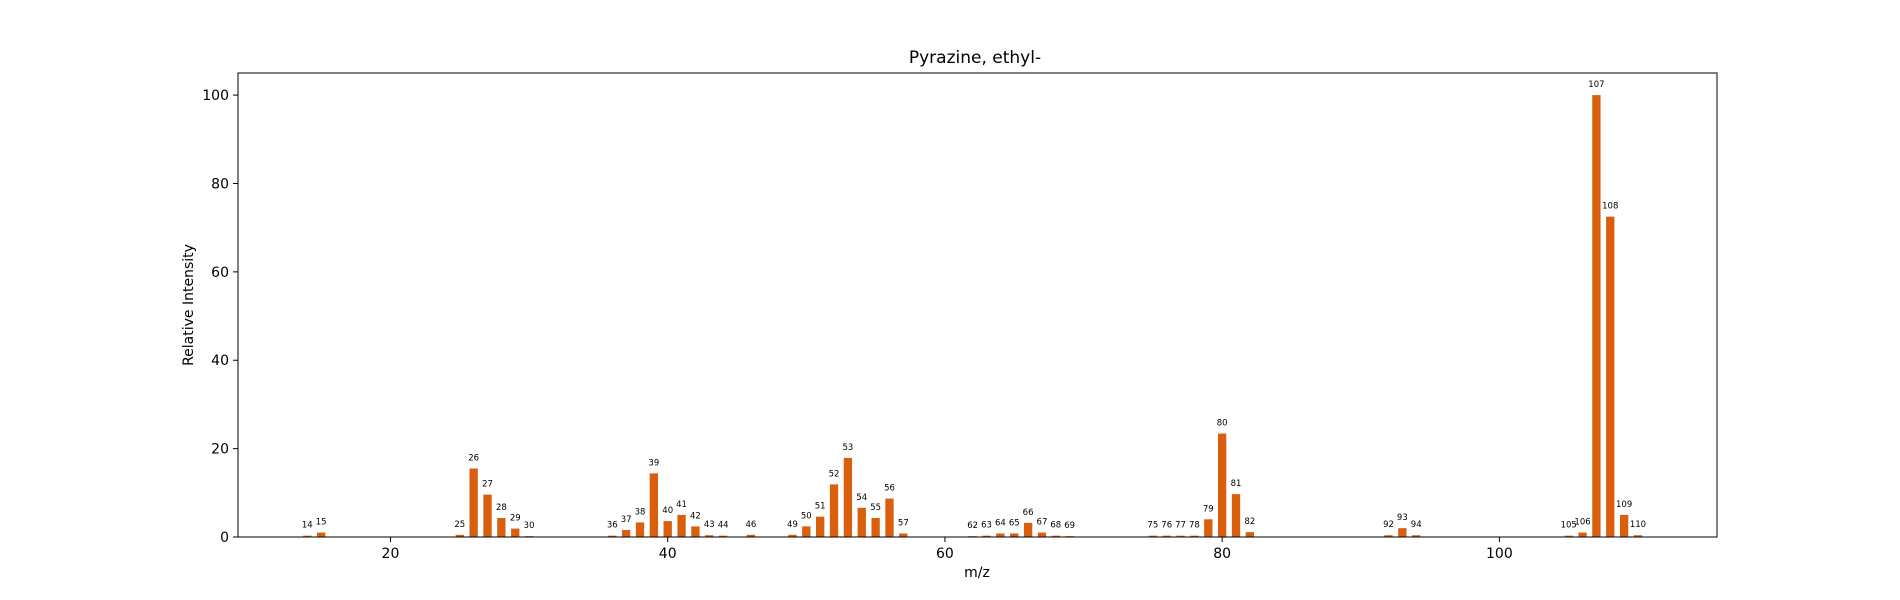 This screenshot has height=600, width=1900. I want to click on y-tick-label: 60, so click(220, 273).